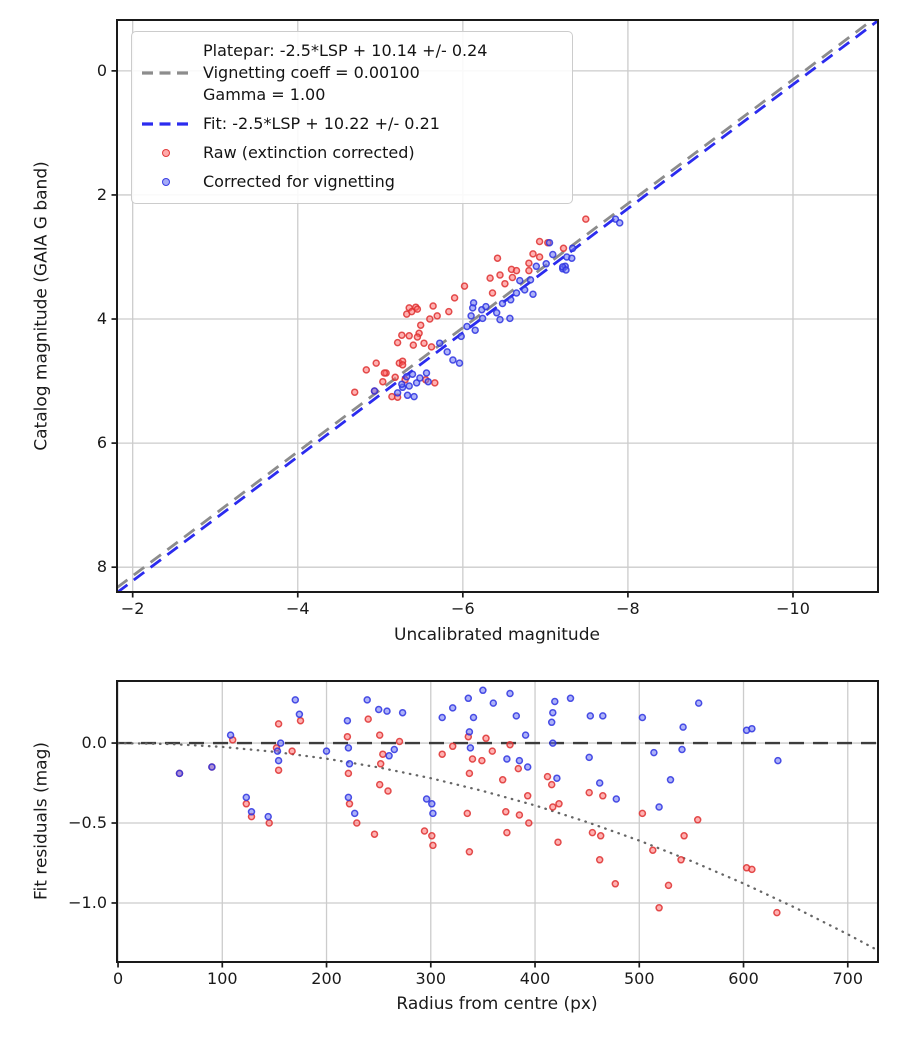  I want to click on x-tick-label: 400, so click(535, 978).